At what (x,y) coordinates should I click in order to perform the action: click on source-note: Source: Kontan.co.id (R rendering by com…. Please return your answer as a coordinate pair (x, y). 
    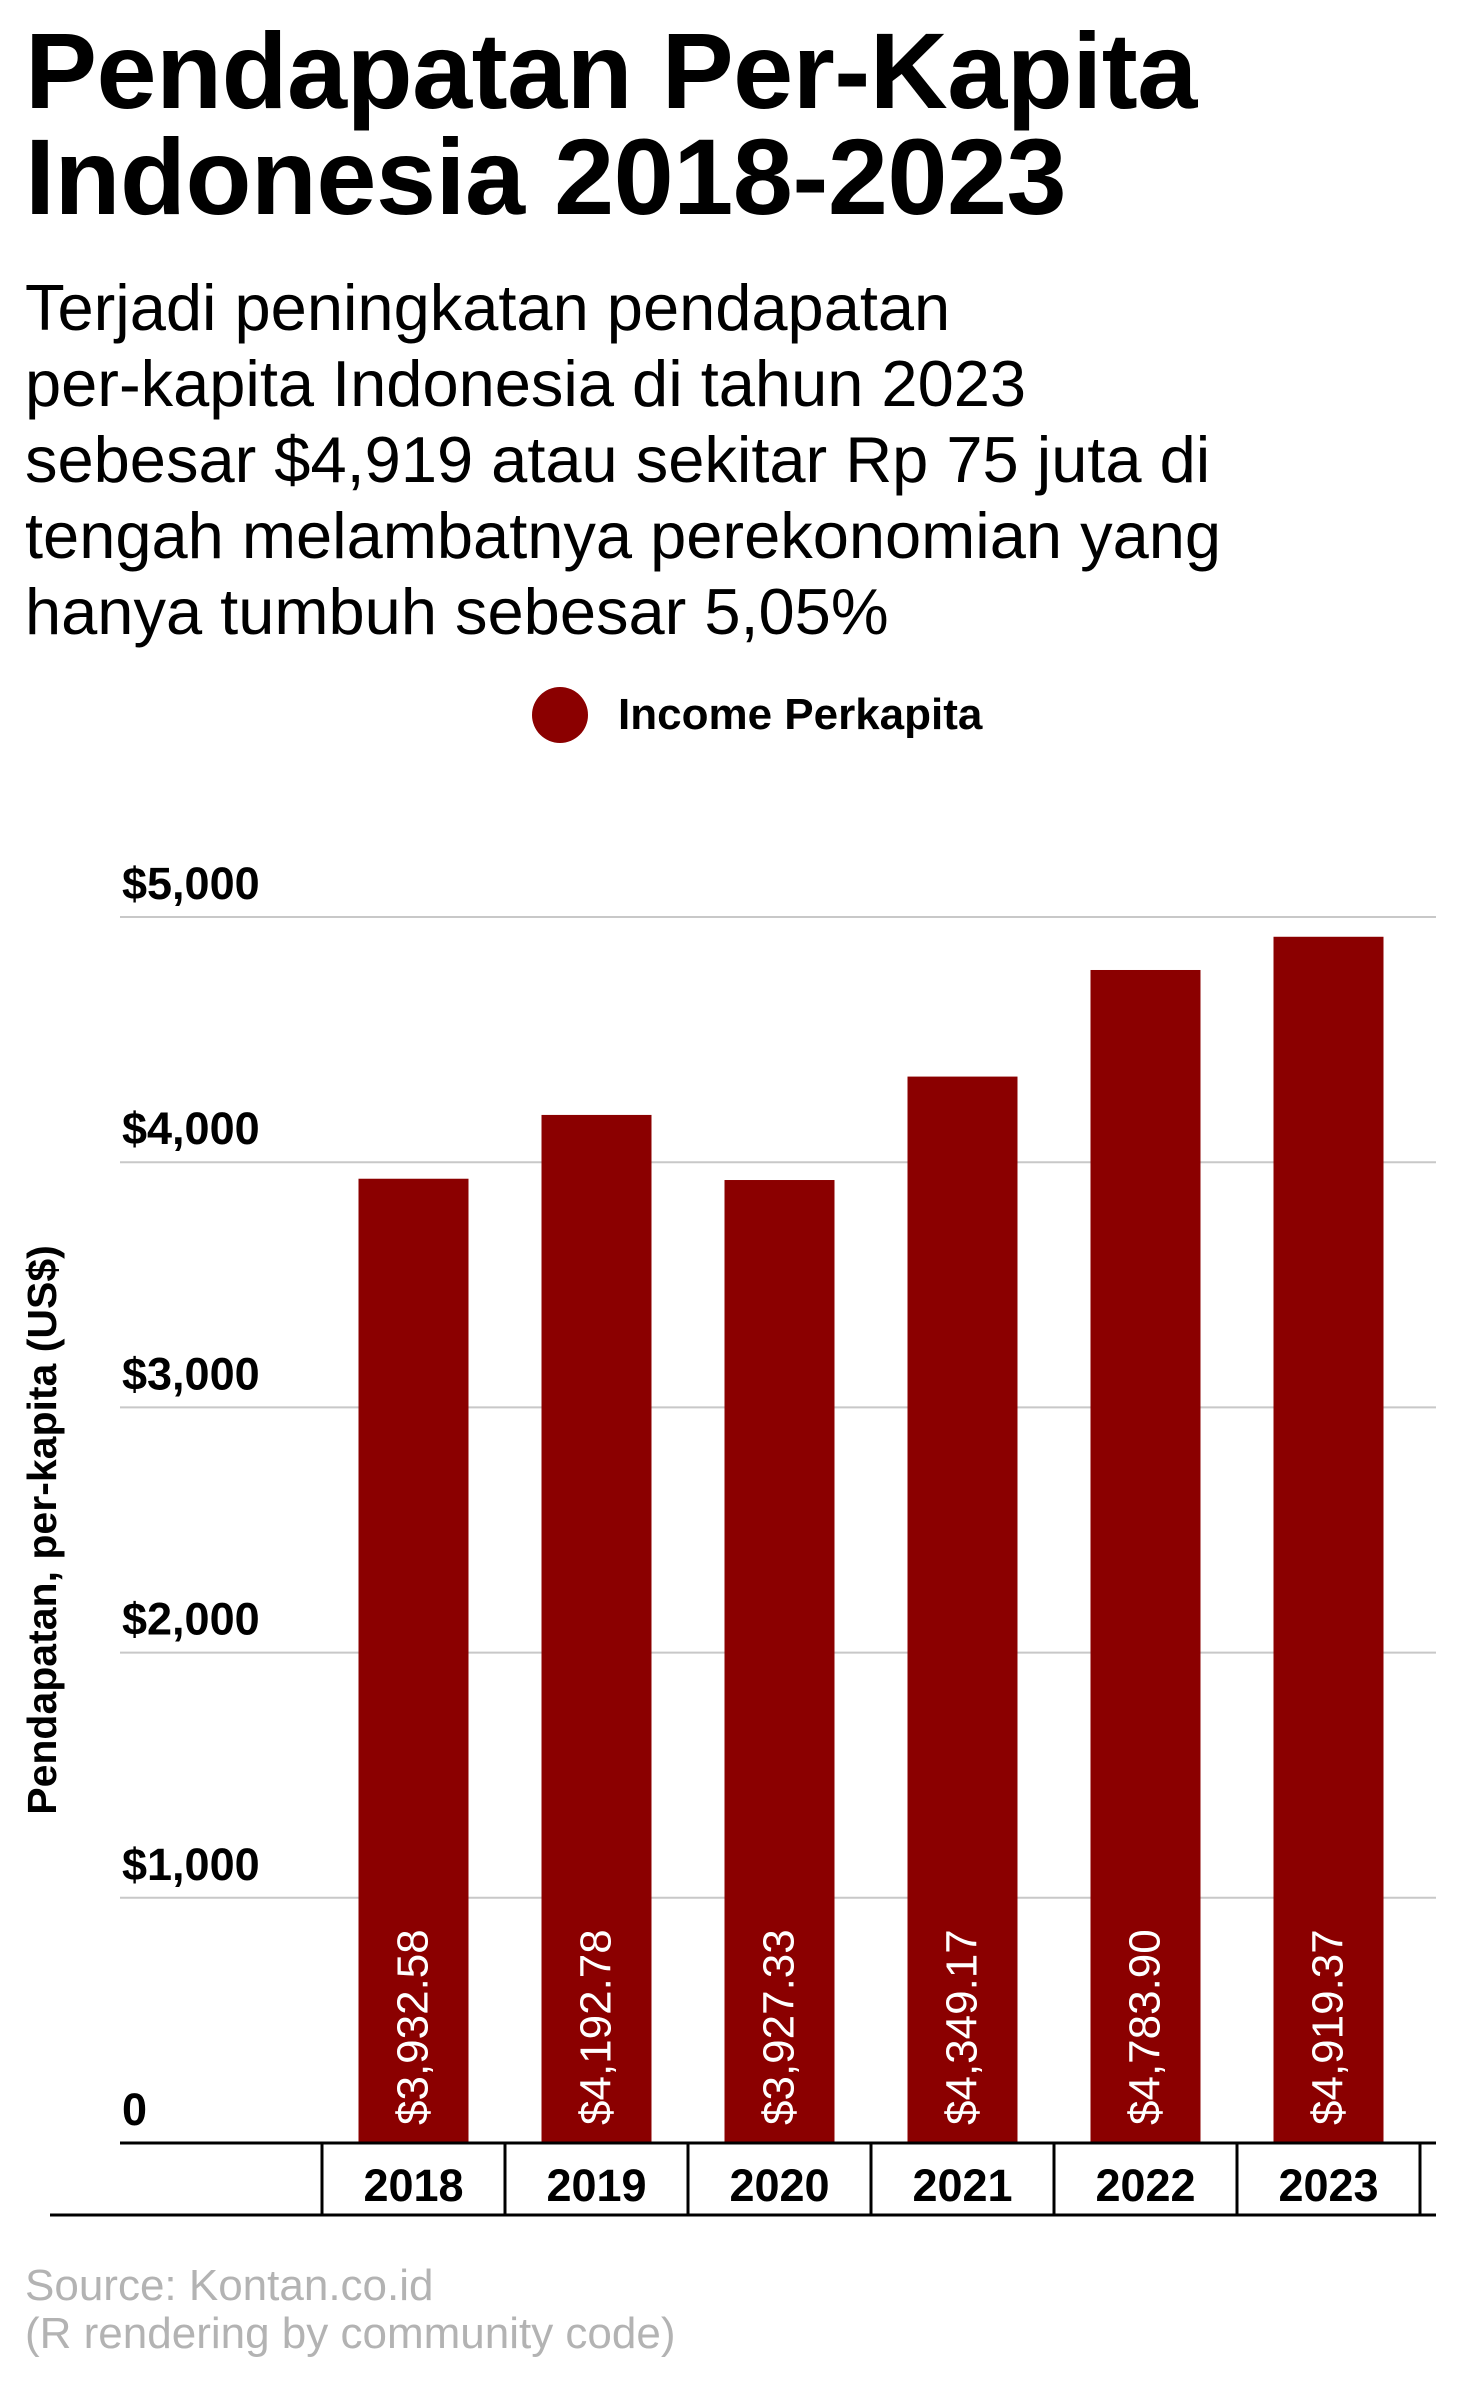
    Looking at the image, I should click on (350, 2310).